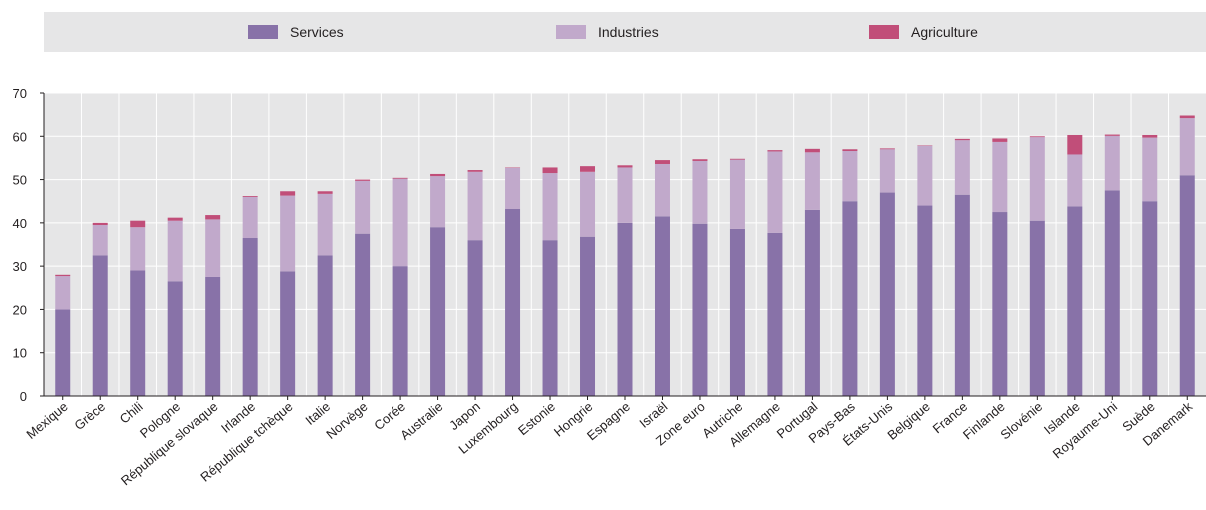 The height and width of the screenshot is (510, 1206). I want to click on legend-label-agriculture: Agriculture, so click(944, 32).